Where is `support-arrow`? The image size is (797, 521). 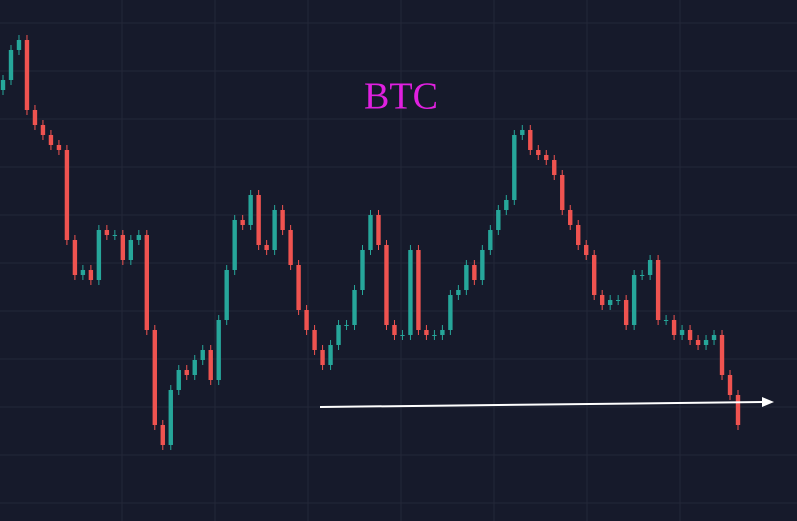 support-arrow is located at coordinates (546, 402).